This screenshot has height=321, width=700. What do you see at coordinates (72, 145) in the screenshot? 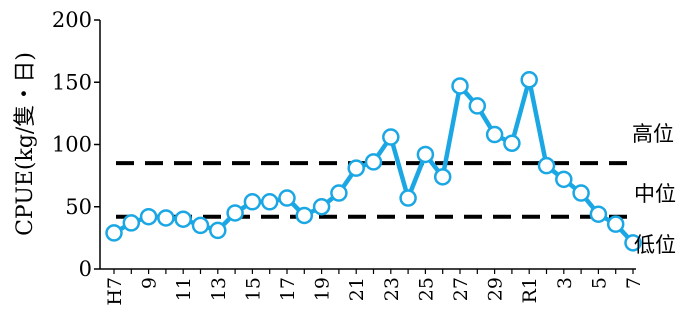
I see `y-tick-label: 100` at bounding box center [72, 145].